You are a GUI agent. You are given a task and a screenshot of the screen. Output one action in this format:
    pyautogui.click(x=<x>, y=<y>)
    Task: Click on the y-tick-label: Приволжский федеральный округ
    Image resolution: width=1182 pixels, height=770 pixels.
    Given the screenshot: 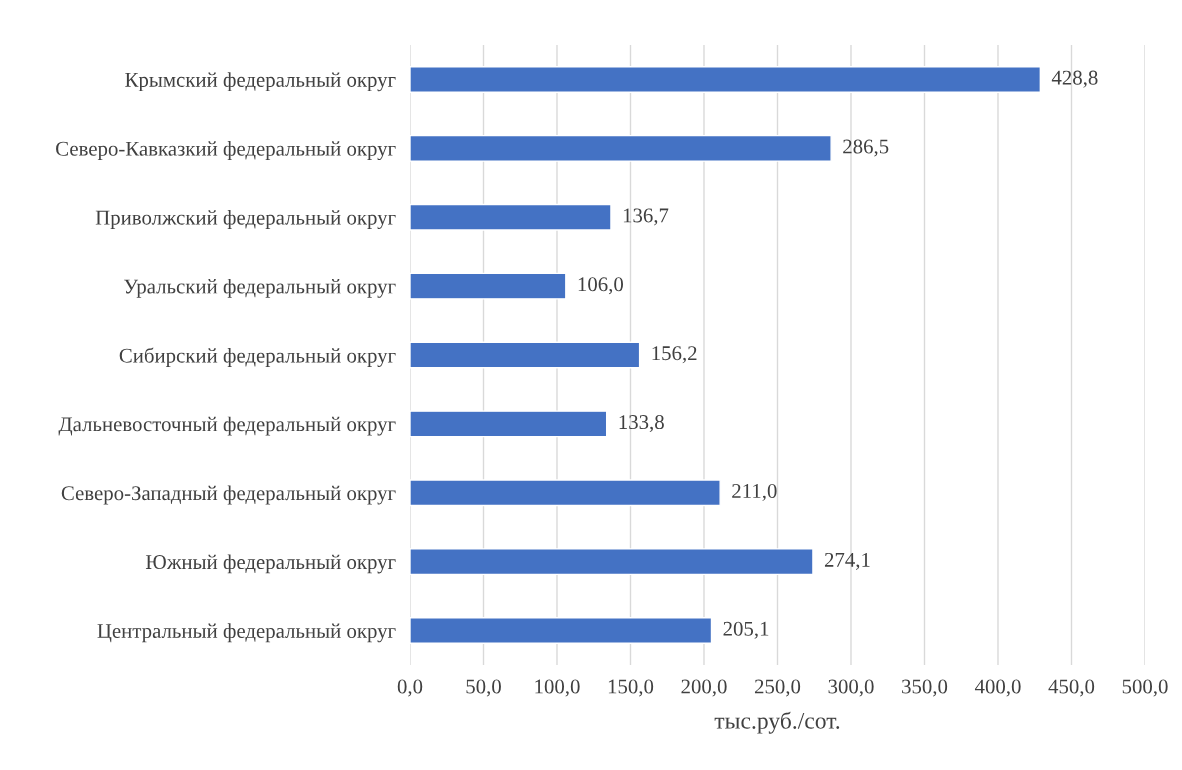 What is the action you would take?
    pyautogui.click(x=245, y=219)
    